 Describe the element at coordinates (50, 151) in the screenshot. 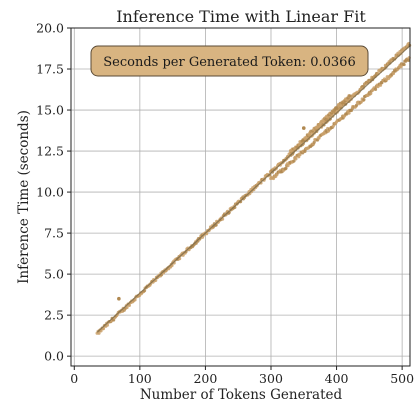

I see `y-tick-label-5: 12.5` at that location.